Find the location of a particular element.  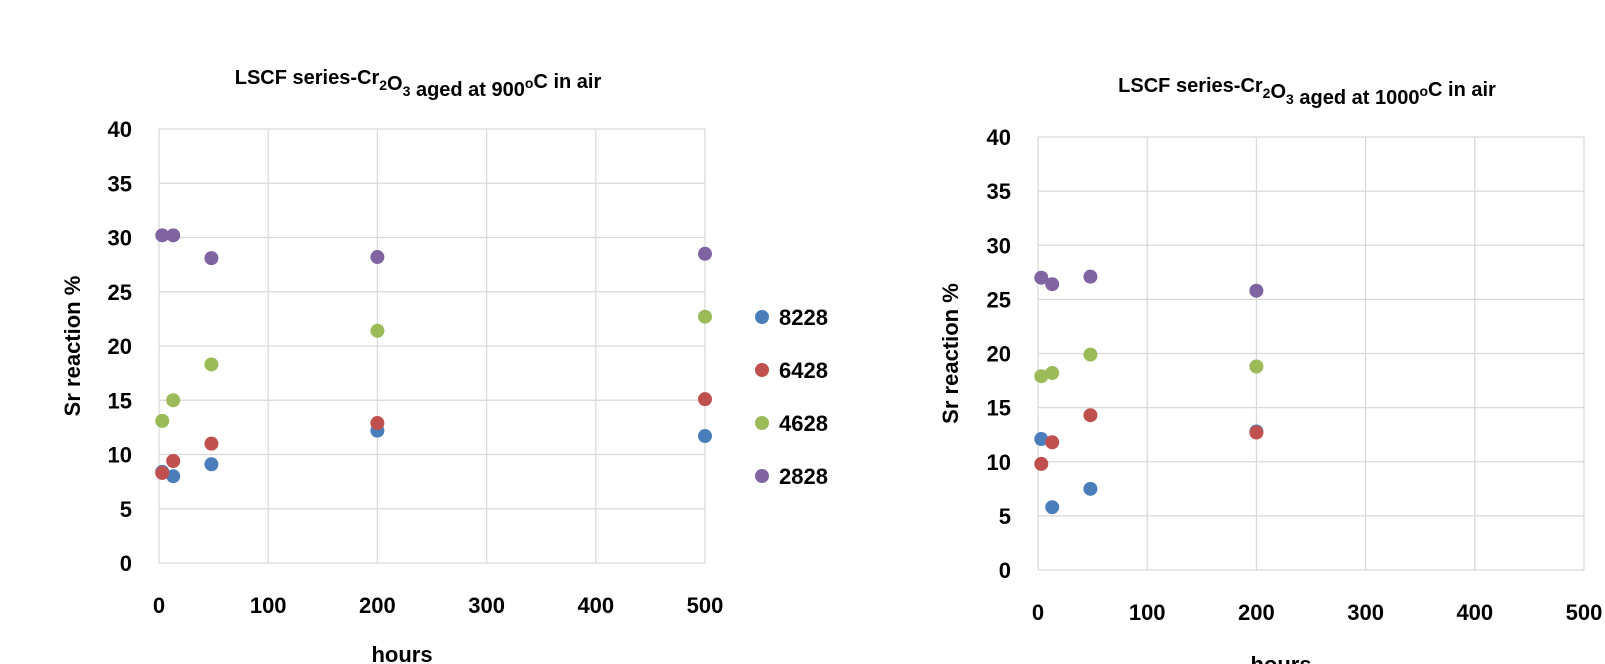

legend-label-4628: 4628 is located at coordinates (803, 423).